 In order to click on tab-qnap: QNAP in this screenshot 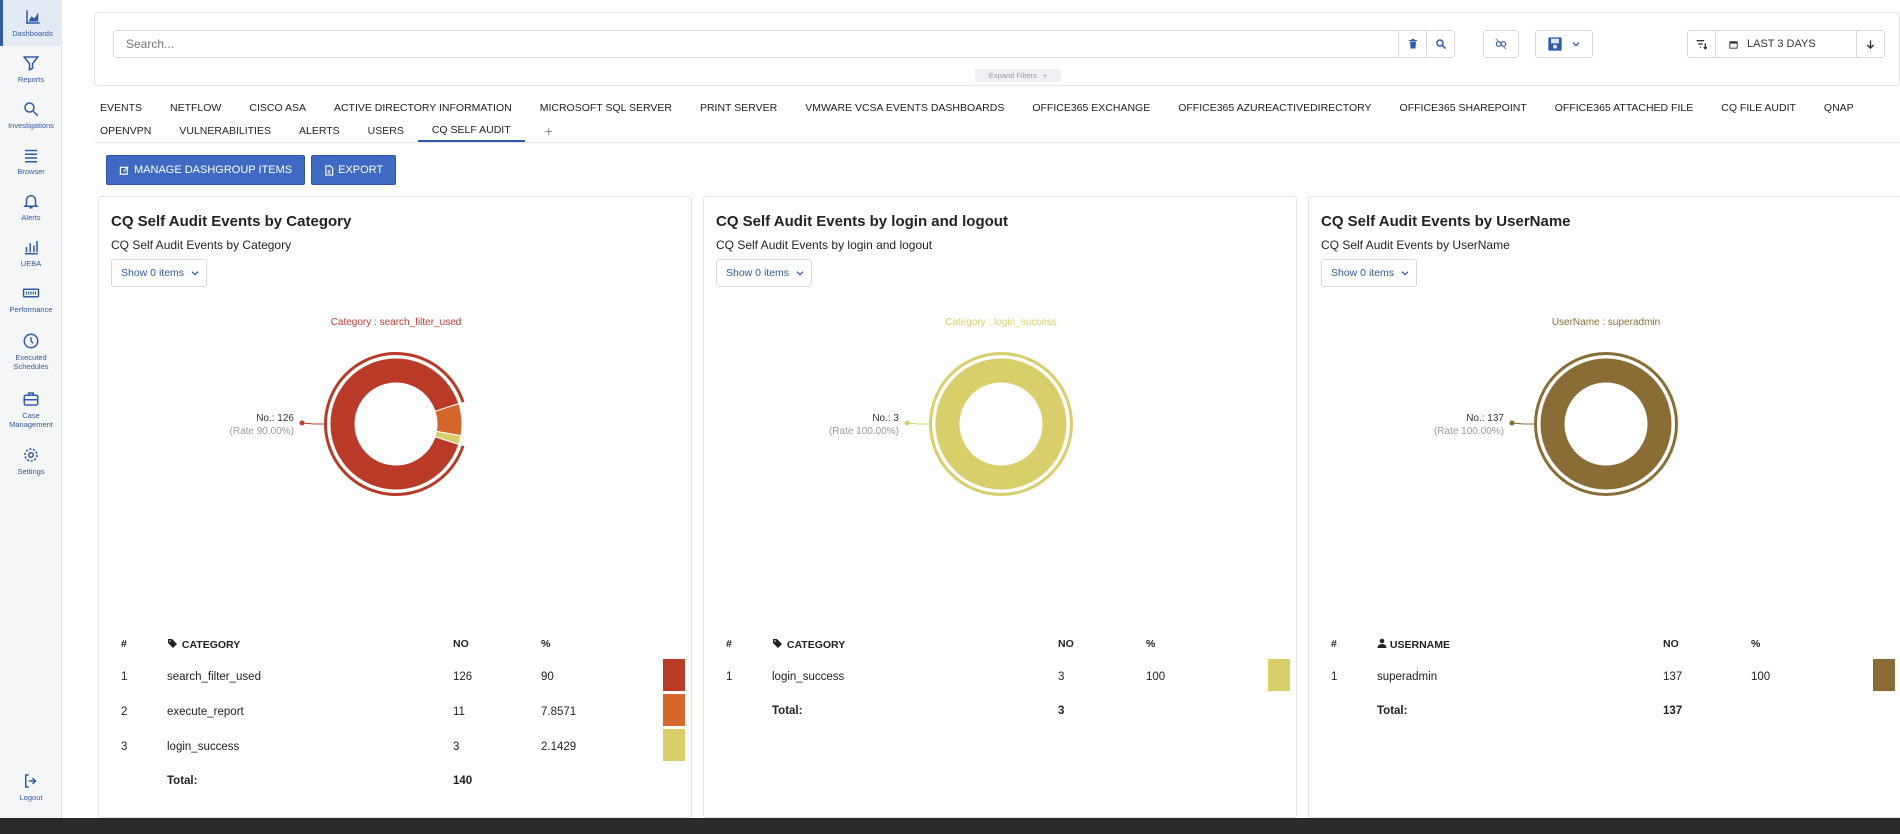, I will do `click(1838, 107)`.